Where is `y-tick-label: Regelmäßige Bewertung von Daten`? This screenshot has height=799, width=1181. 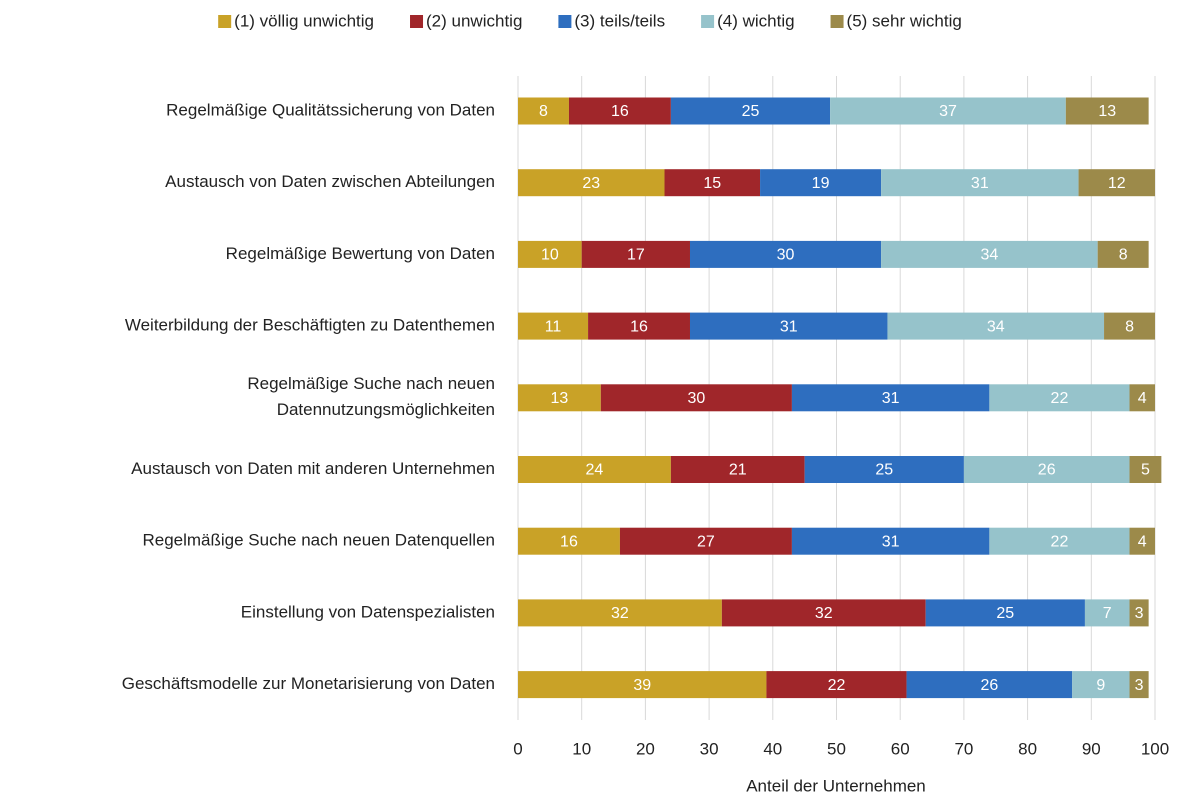 y-tick-label: Regelmäßige Bewertung von Daten is located at coordinates (360, 253).